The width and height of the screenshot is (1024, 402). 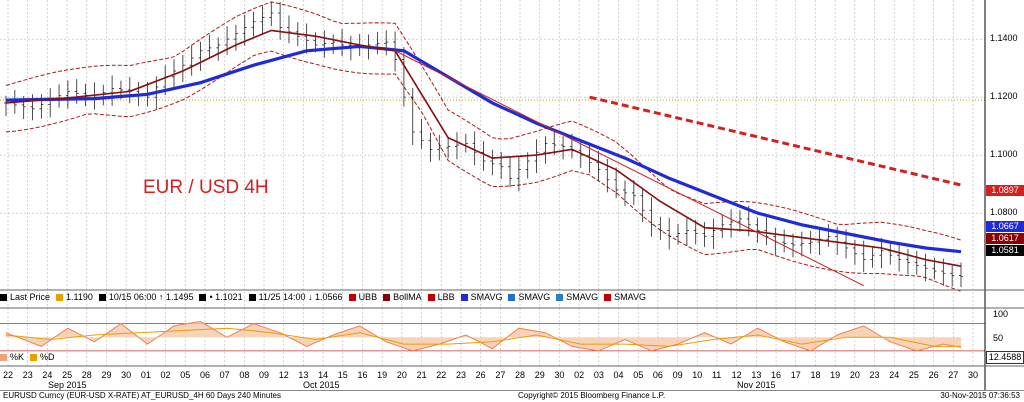 I want to click on x-tick-label: 22, so click(x=441, y=375).